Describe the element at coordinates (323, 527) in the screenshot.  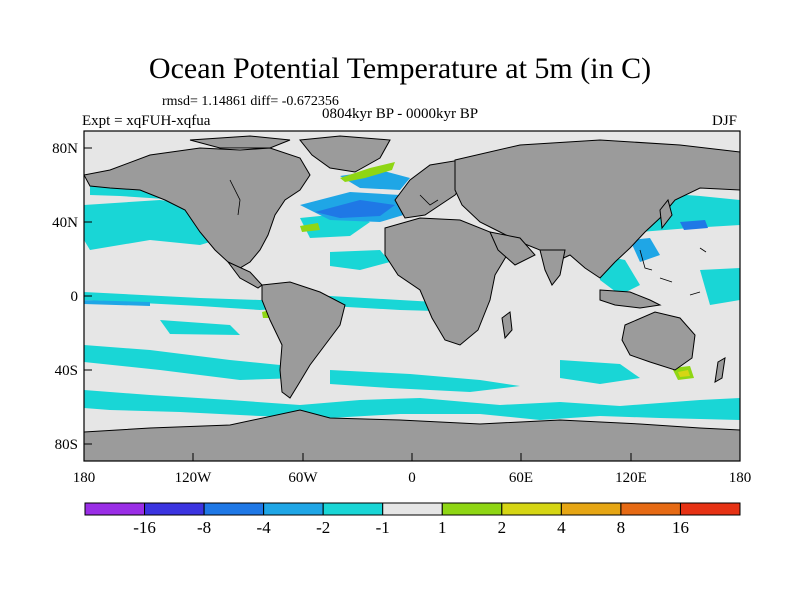
I see `colorbar-label-3: -2` at that location.